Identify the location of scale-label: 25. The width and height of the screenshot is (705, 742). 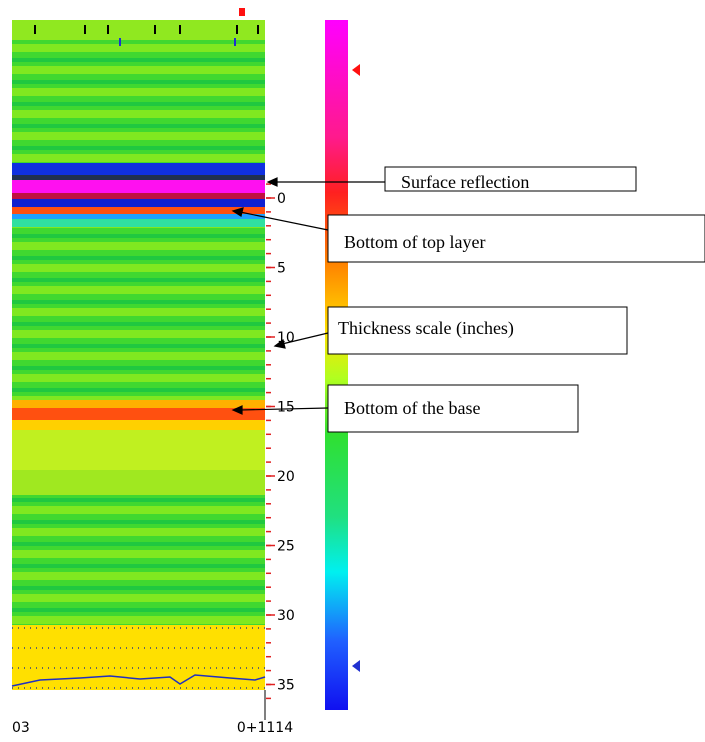
(286, 547).